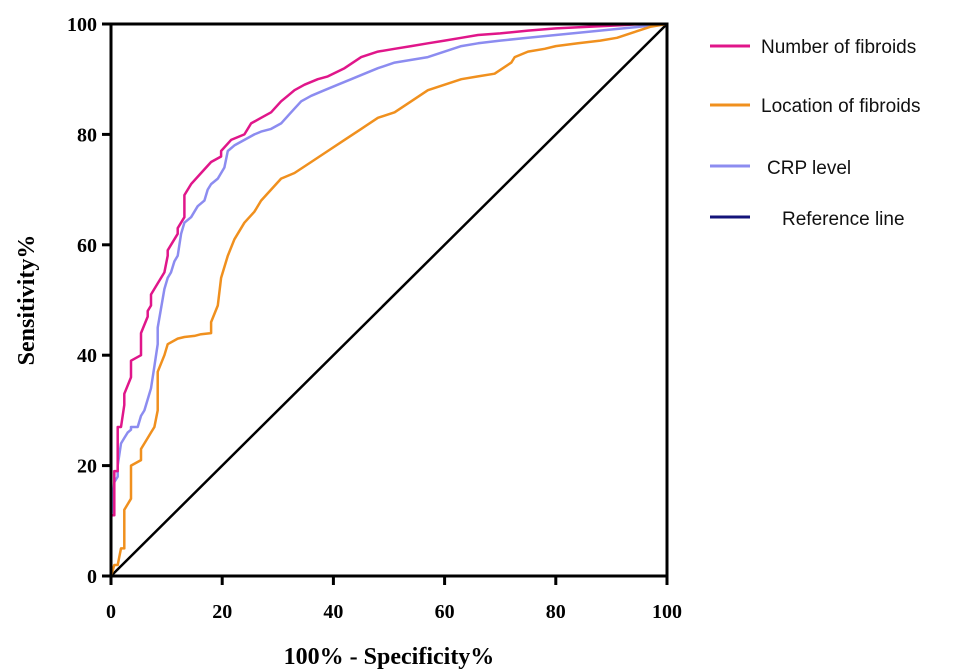 Image resolution: width=957 pixels, height=671 pixels. Describe the element at coordinates (445, 612) in the screenshot. I see `x-tick-label: 60` at that location.